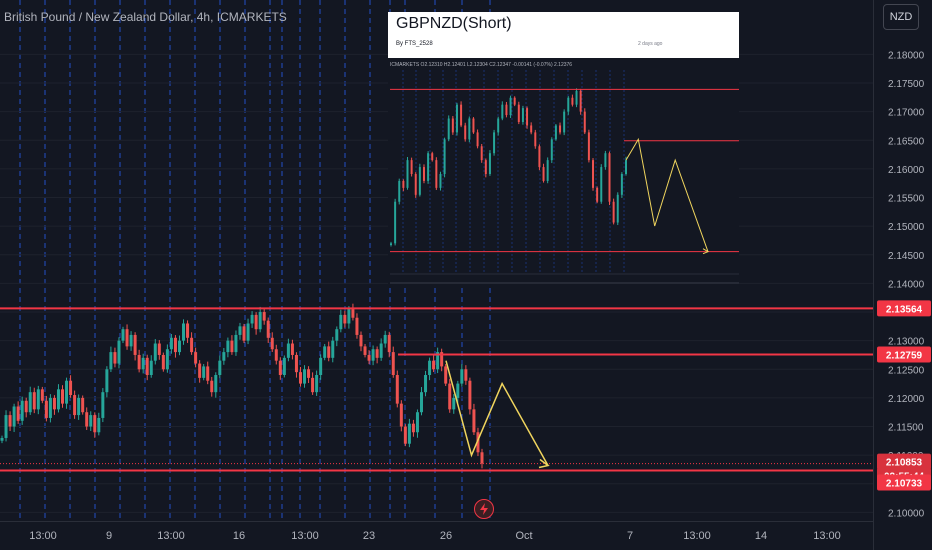  What do you see at coordinates (564, 177) in the screenshot?
I see `inset-chart` at bounding box center [564, 177].